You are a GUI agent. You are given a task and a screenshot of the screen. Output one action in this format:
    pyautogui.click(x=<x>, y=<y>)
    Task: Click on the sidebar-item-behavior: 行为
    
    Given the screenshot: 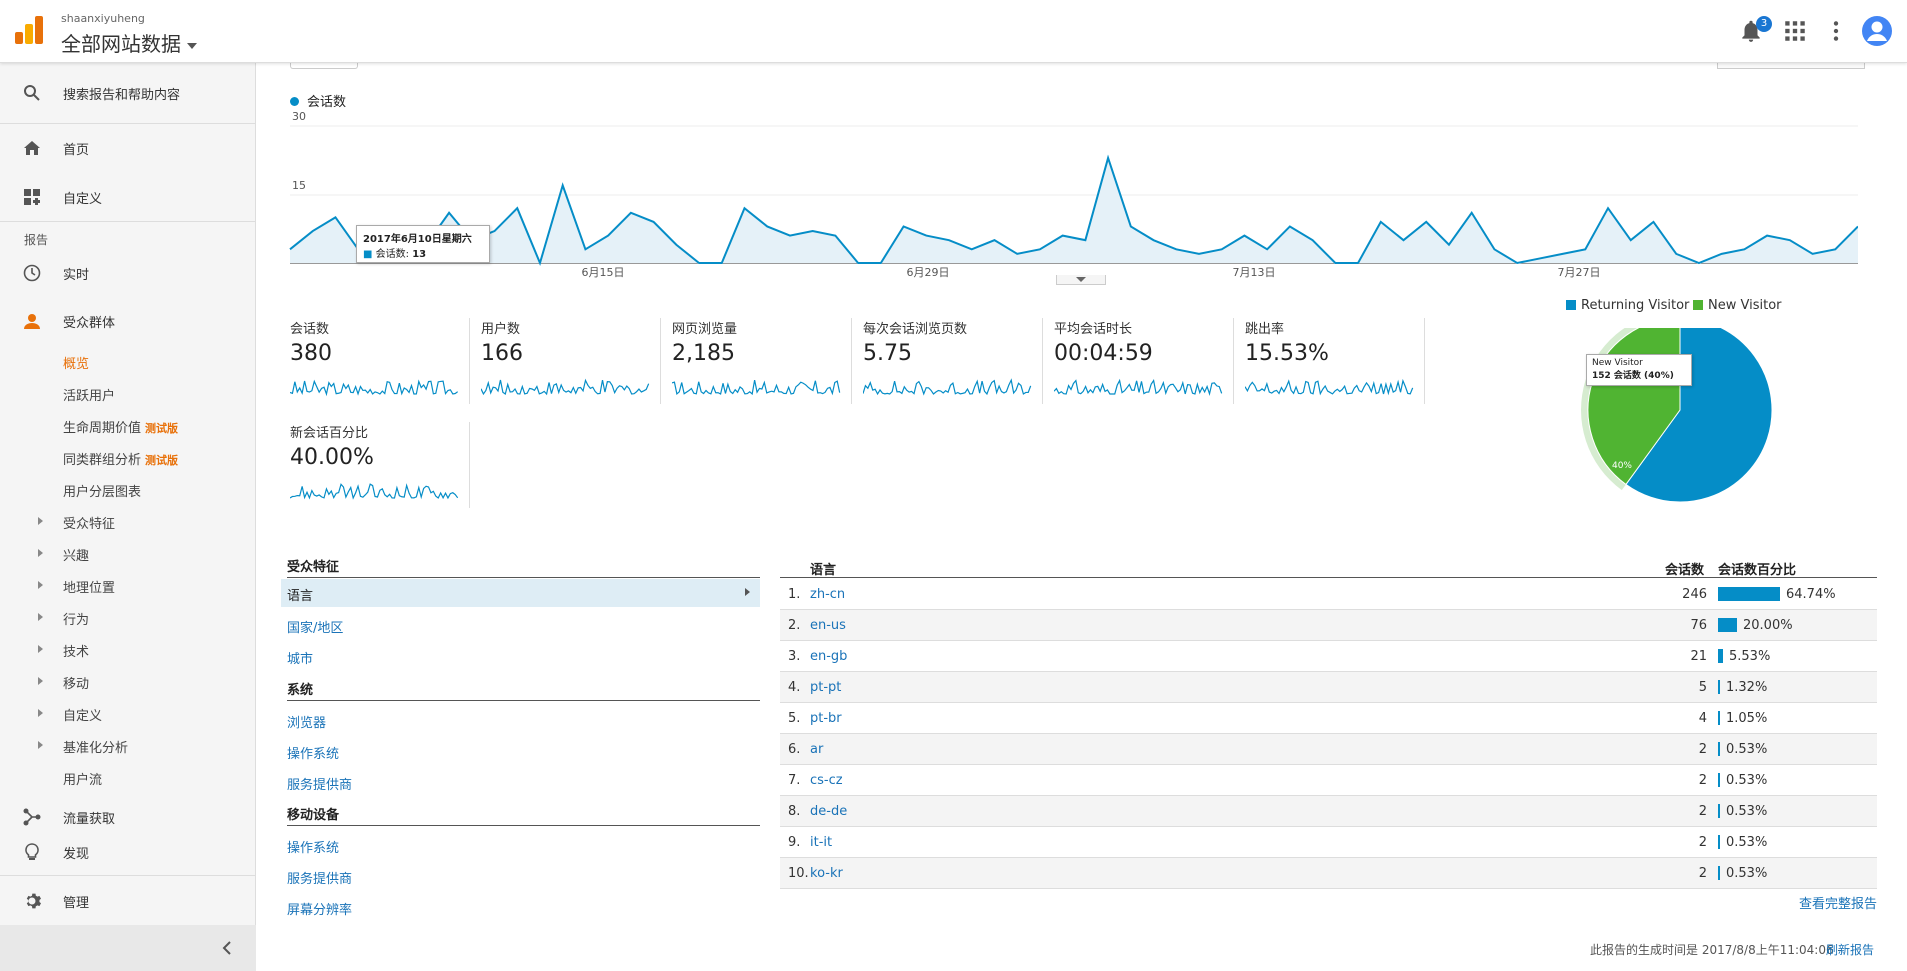 What is the action you would take?
    pyautogui.click(x=76, y=620)
    